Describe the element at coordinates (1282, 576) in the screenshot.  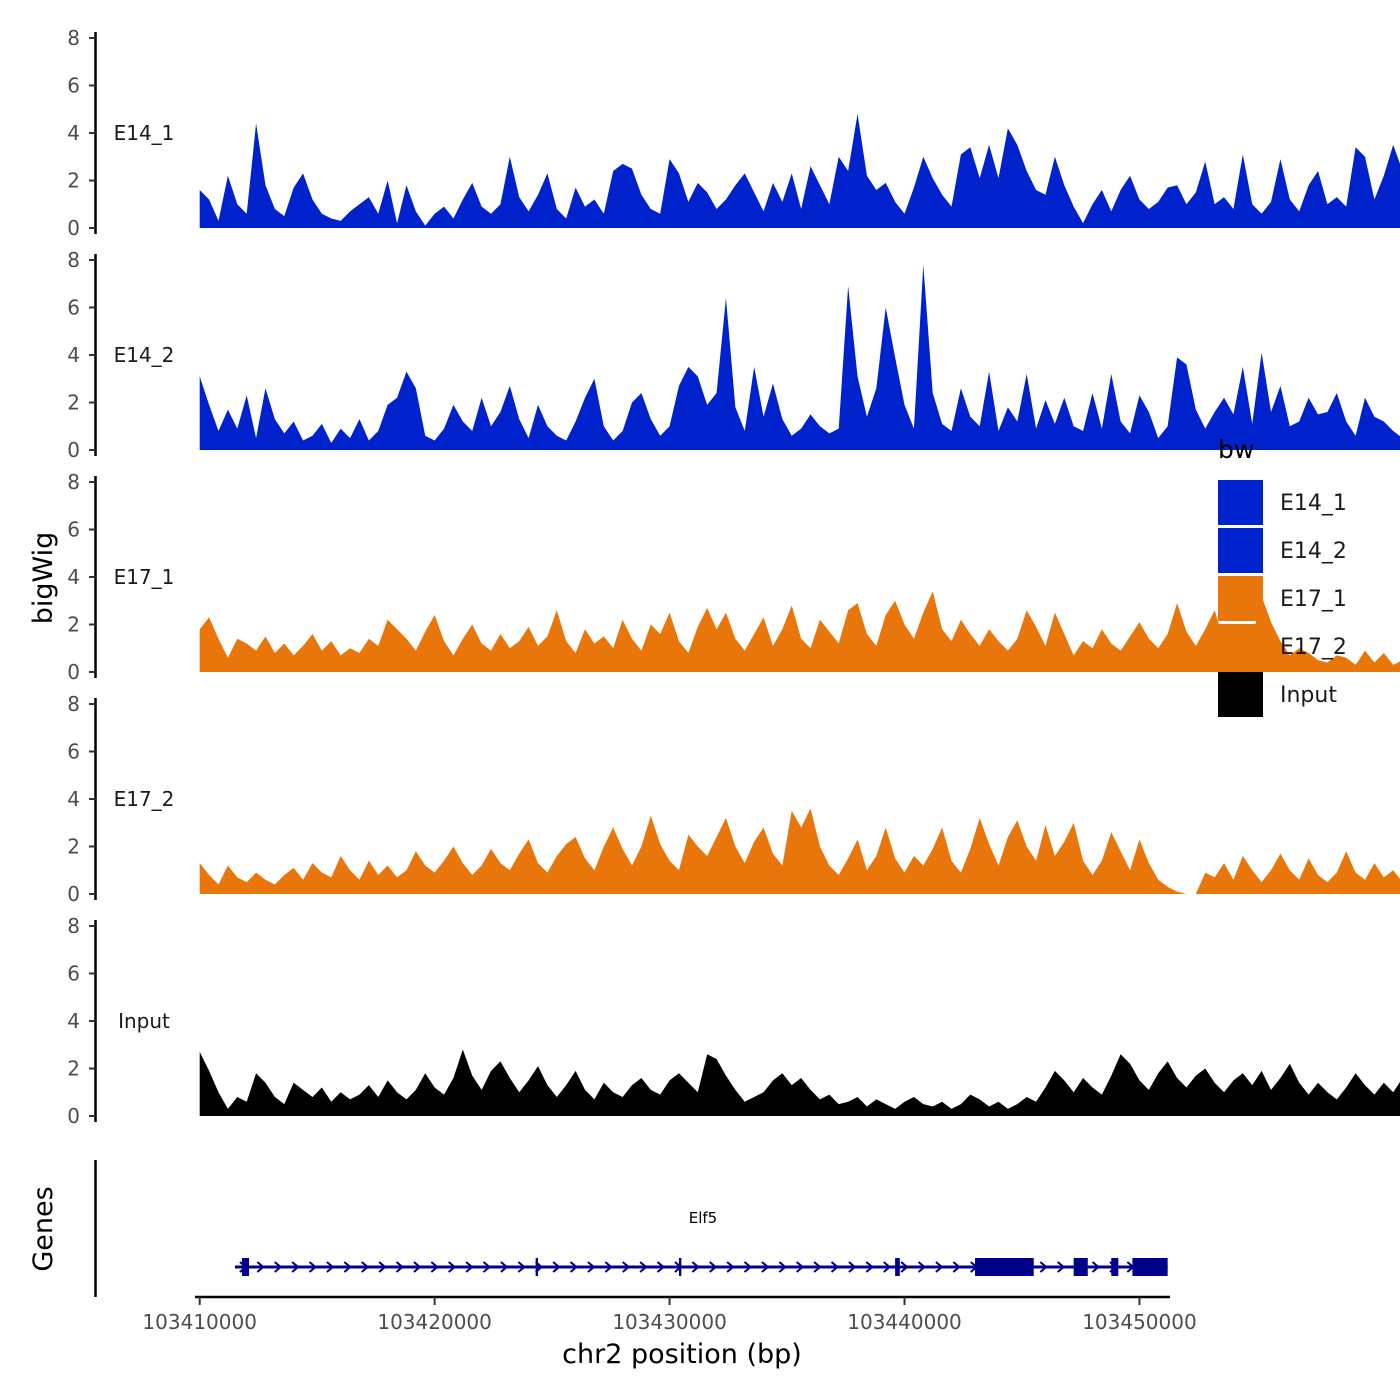
I see `legend: bw E14_1 E14_2 E17_1 E17_2 Input` at that location.